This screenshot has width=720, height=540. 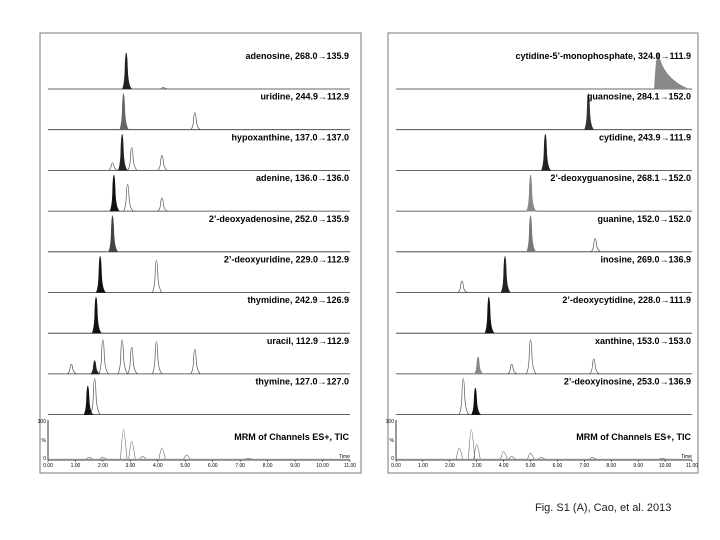 I want to click on trace-6: 2’-deoxycytidine, 228.0→111.9, so click(x=544, y=314).